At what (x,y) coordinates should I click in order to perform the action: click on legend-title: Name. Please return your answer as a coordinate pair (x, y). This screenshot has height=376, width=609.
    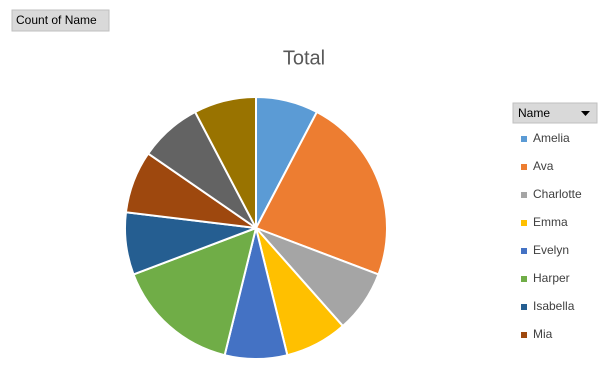
    Looking at the image, I should click on (534, 113).